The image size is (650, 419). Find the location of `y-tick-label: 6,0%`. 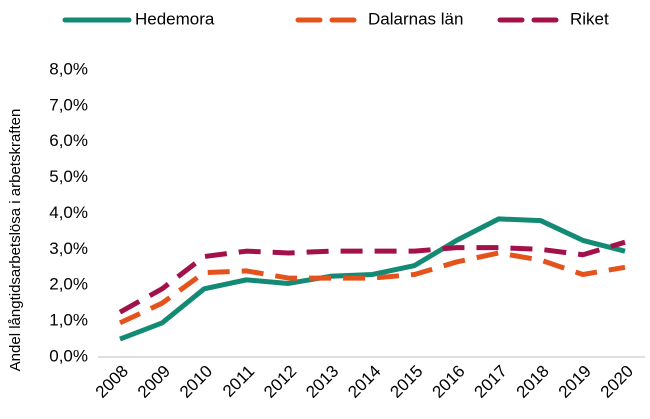

y-tick-label: 6,0% is located at coordinates (68, 140).